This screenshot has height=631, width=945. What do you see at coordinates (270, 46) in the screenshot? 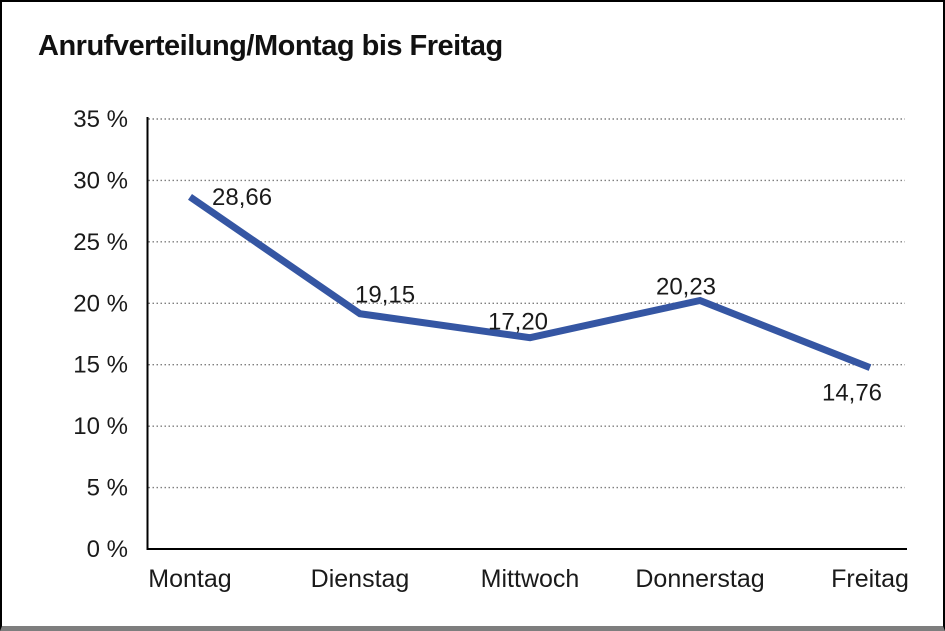
I see `chart-title: Anrufverteilung/Montag bis Freitag` at bounding box center [270, 46].